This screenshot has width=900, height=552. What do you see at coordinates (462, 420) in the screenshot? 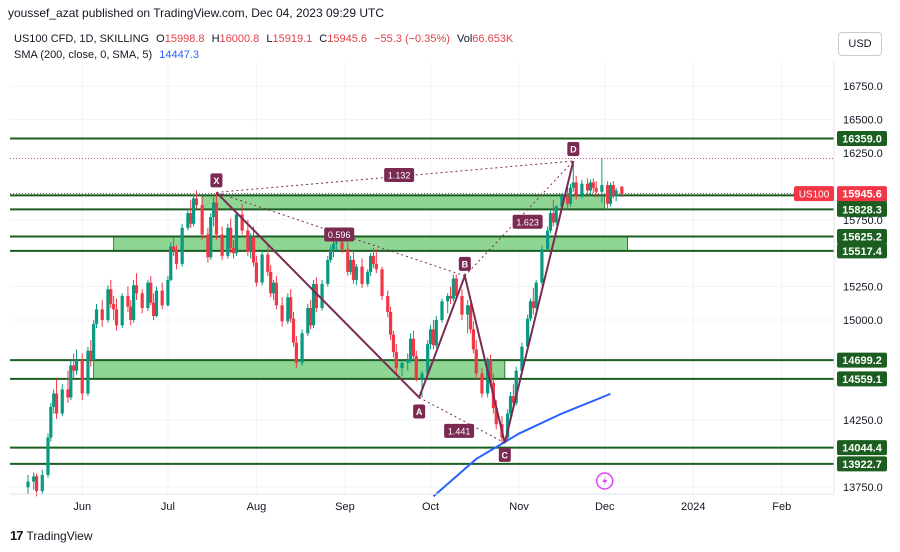
I see `pattern-ratio-line` at bounding box center [462, 420].